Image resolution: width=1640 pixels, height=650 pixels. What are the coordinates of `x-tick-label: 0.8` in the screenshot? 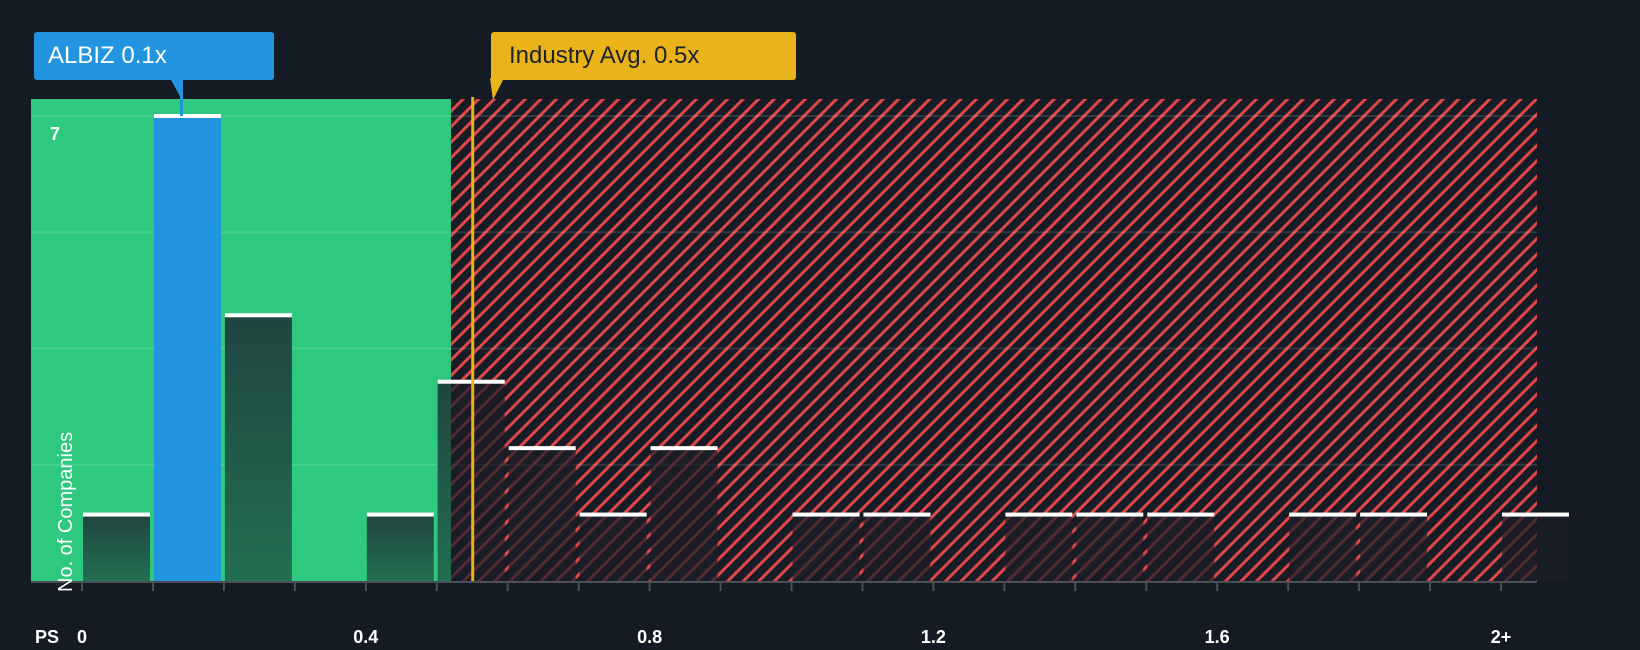 It's located at (650, 637).